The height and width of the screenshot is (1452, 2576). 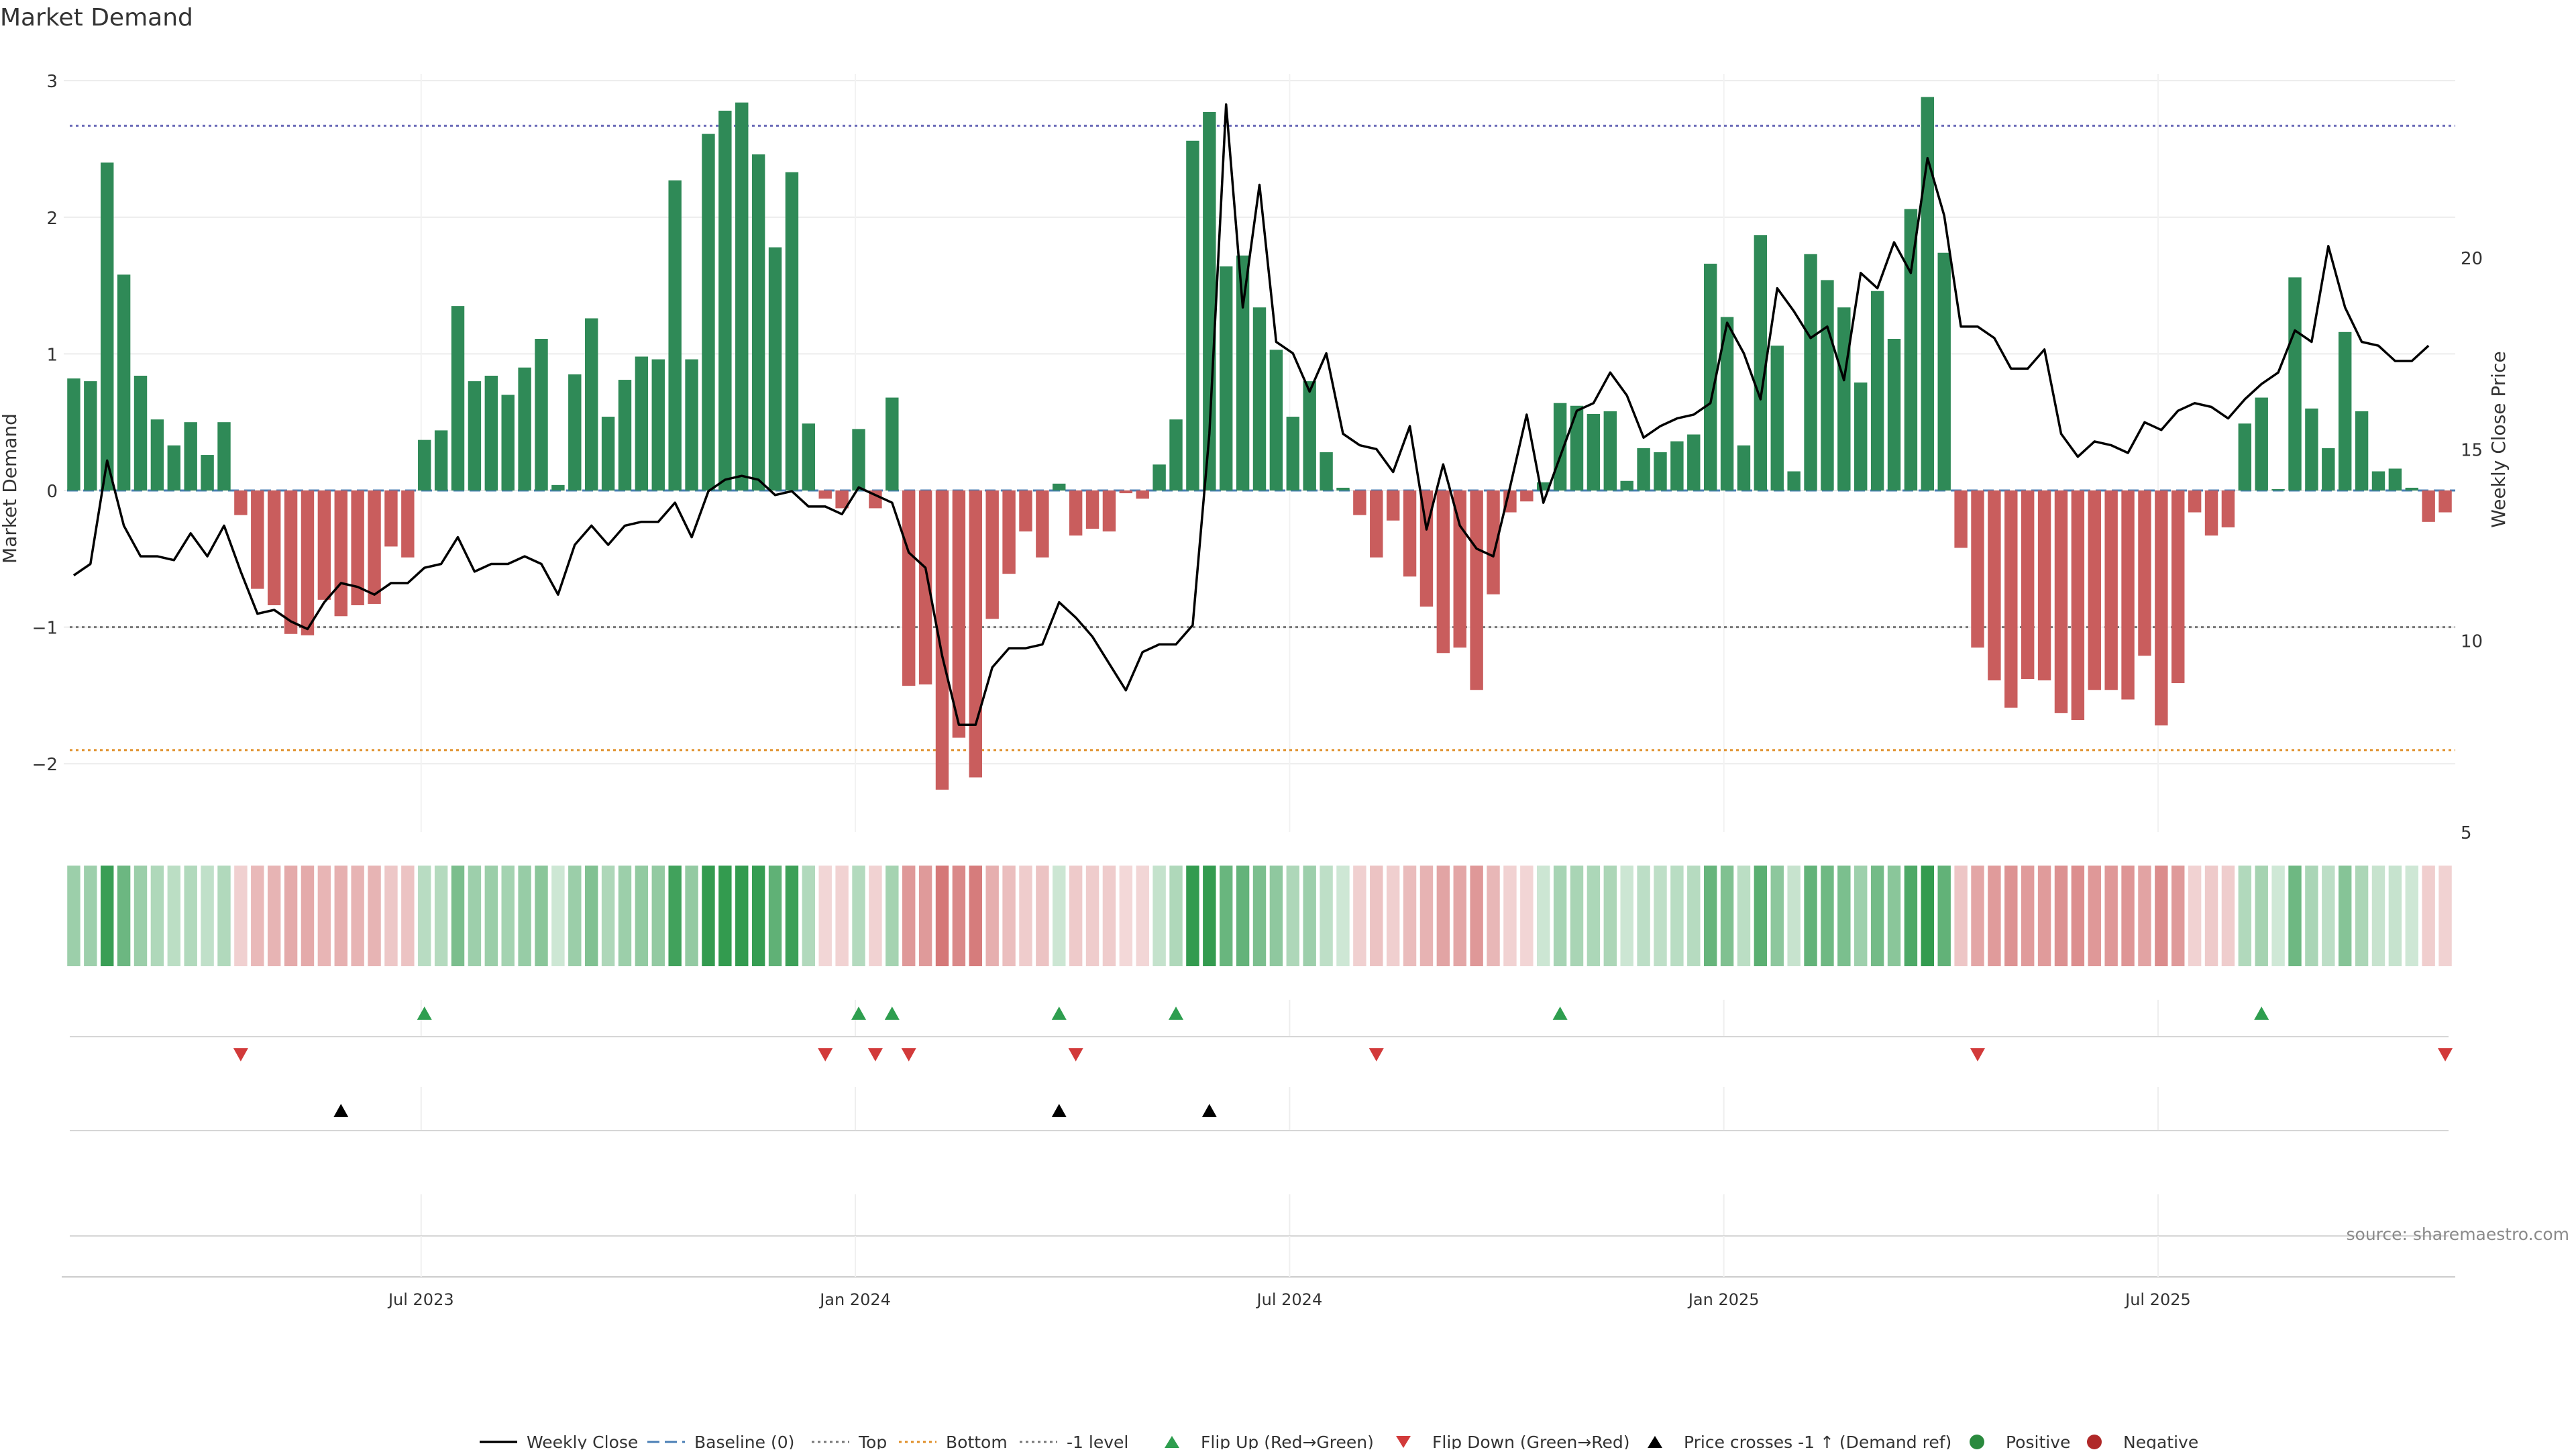 What do you see at coordinates (1258, 1273) in the screenshot?
I see `x-axis: Jul 2023 Jan 2024 Jul 2024 Jan 2025 Jul 2025` at bounding box center [1258, 1273].